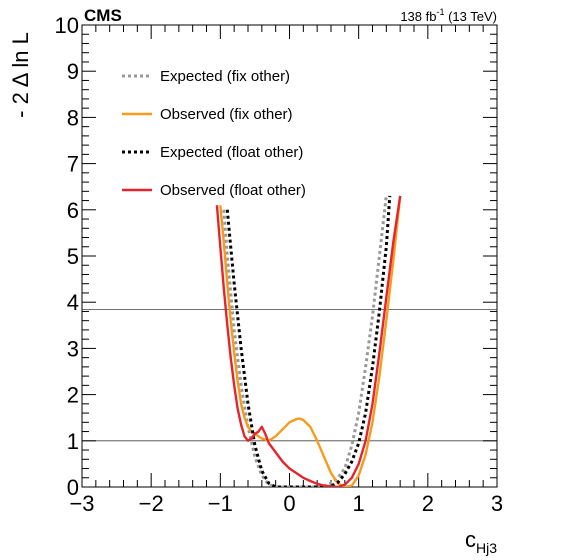 This screenshot has height=560, width=580. What do you see at coordinates (497, 503) in the screenshot?
I see `x-tick-label: 3` at bounding box center [497, 503].